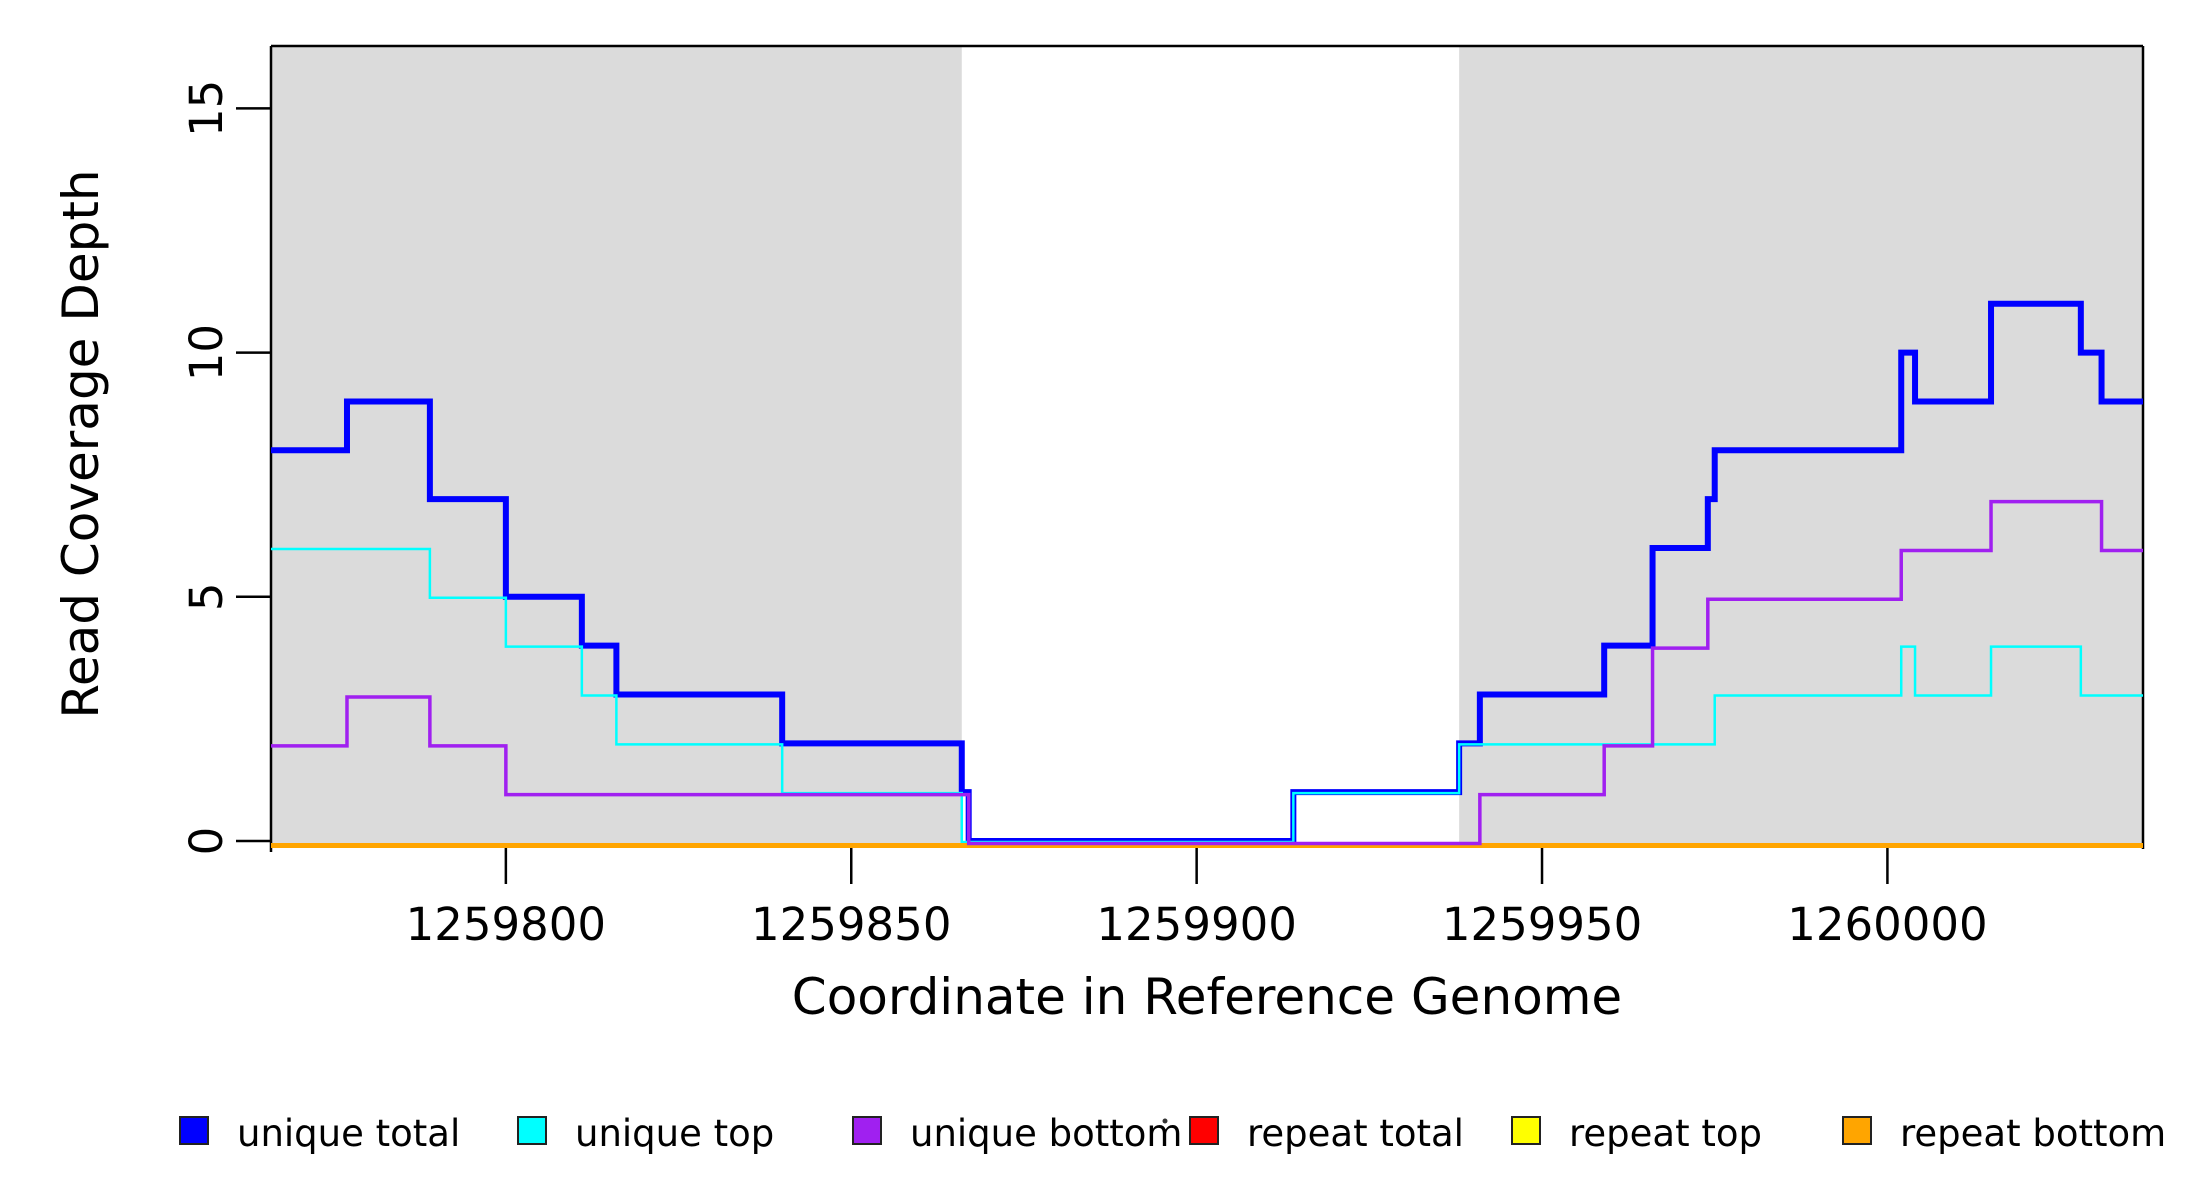 Image resolution: width=2200 pixels, height=1200 pixels. Describe the element at coordinates (532, 1130) in the screenshot. I see `legend-swatch-unique-top` at that location.